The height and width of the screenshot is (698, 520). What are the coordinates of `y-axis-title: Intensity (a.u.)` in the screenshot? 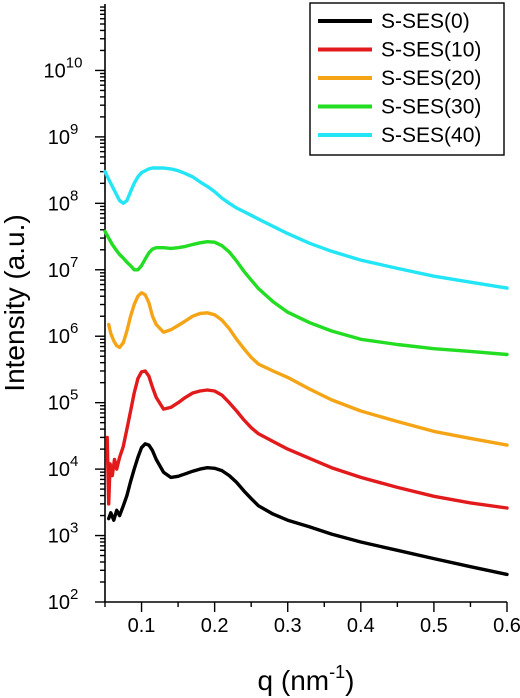 It's located at (15, 302).